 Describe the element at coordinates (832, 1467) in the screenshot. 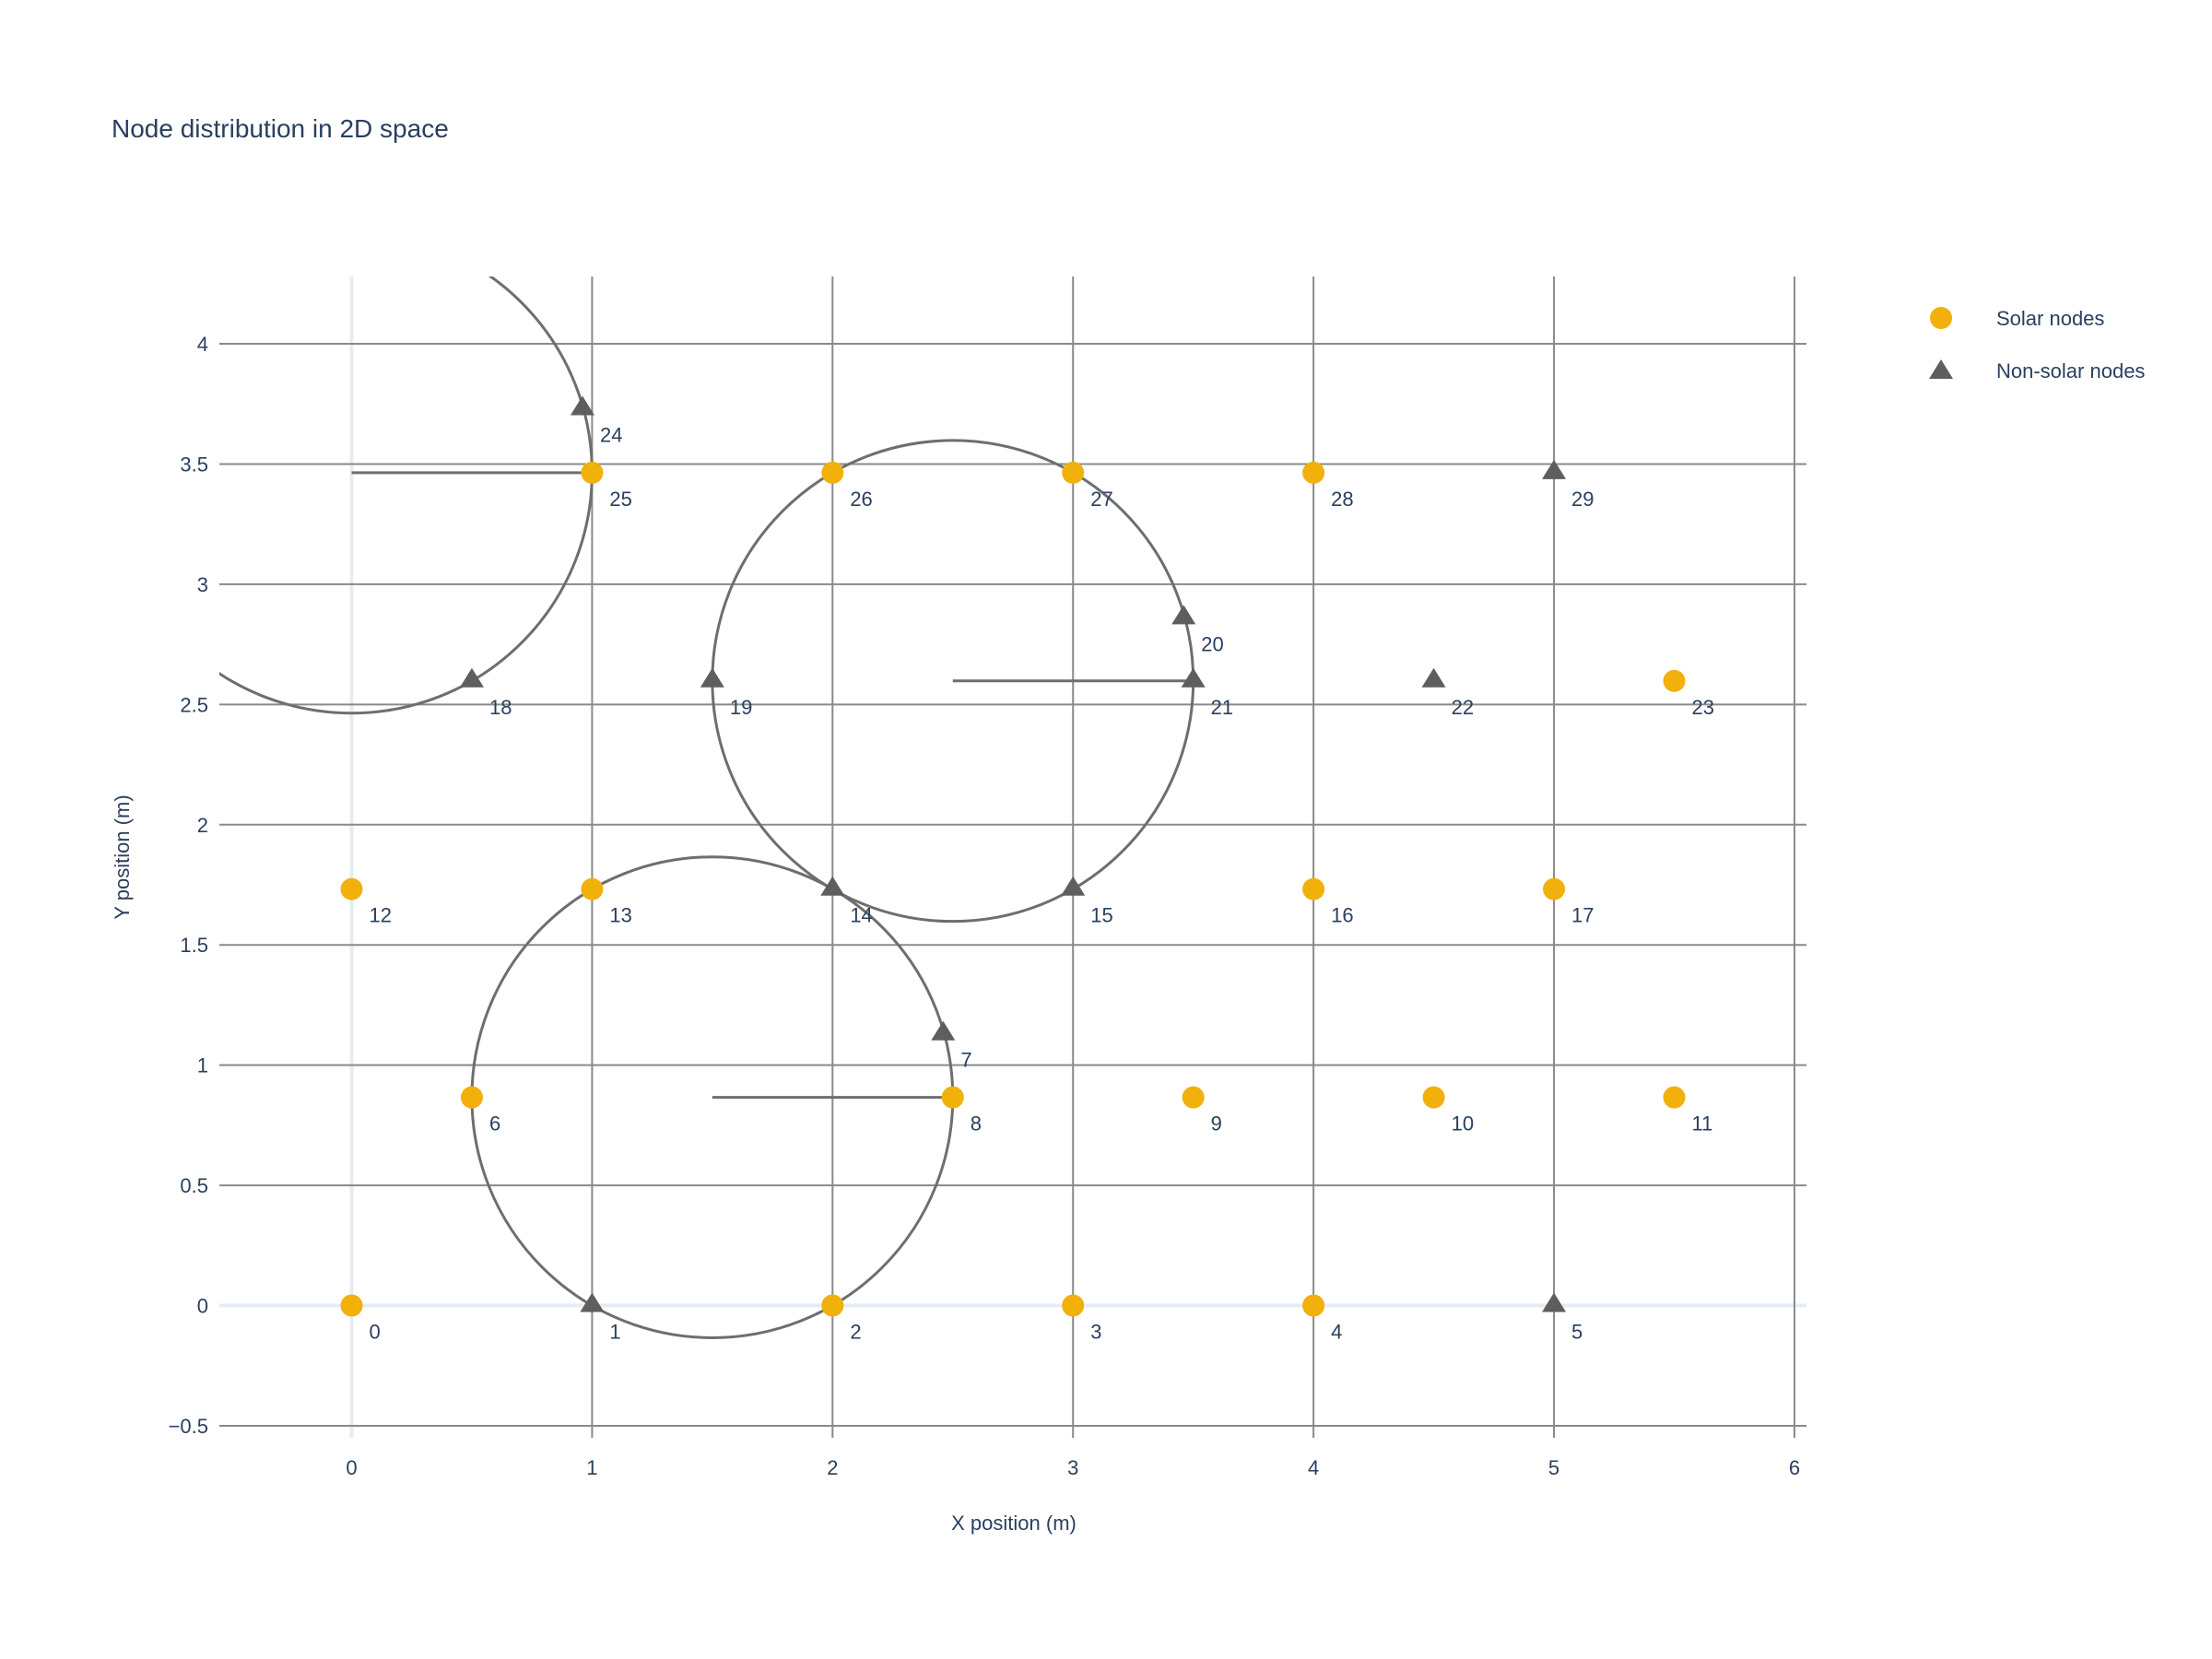

I see `x-tick-label: 2` at that location.